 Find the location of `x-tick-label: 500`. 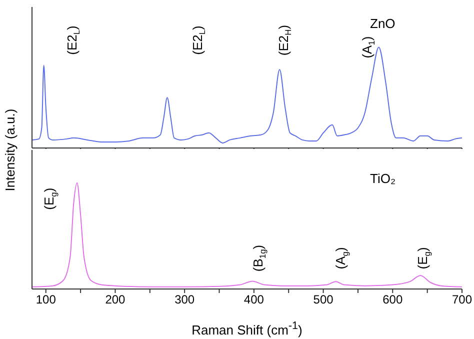

x-tick-label: 500 is located at coordinates (323, 299).